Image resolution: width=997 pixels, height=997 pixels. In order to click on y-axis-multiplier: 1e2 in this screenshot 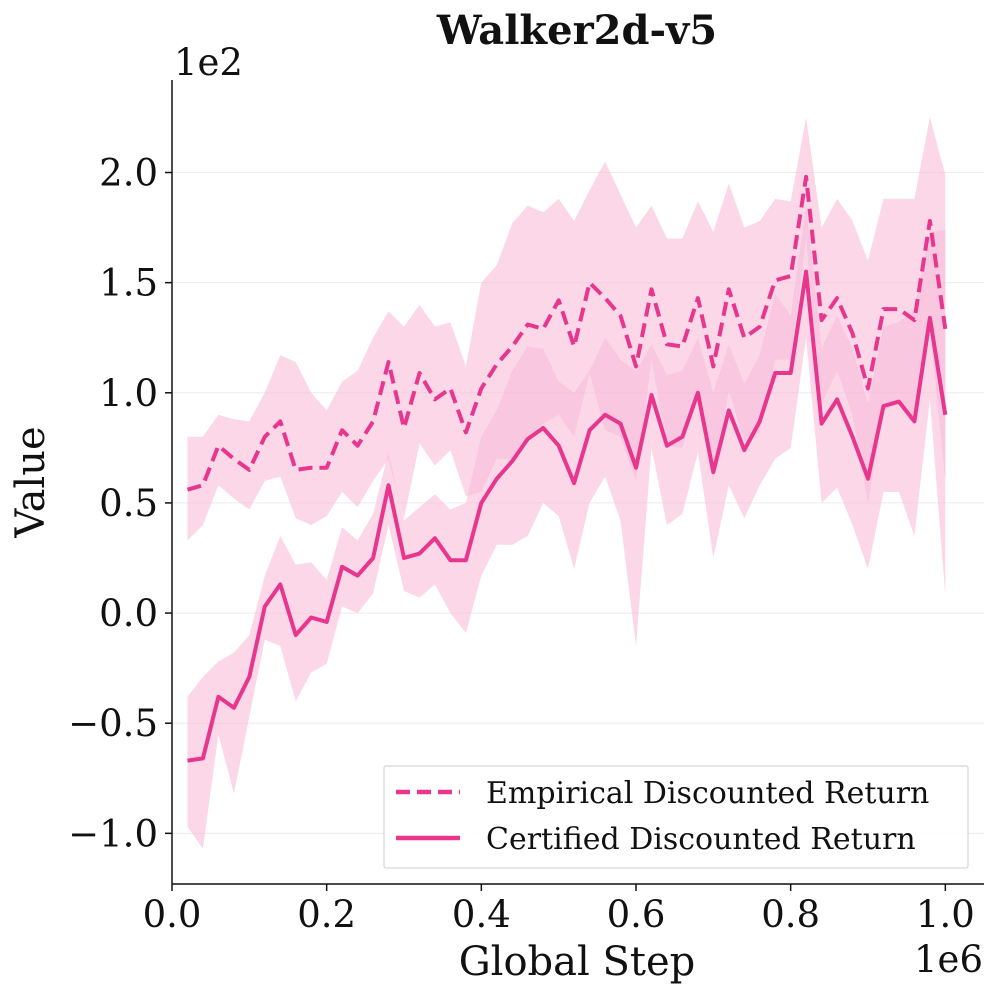, I will do `click(208, 62)`.